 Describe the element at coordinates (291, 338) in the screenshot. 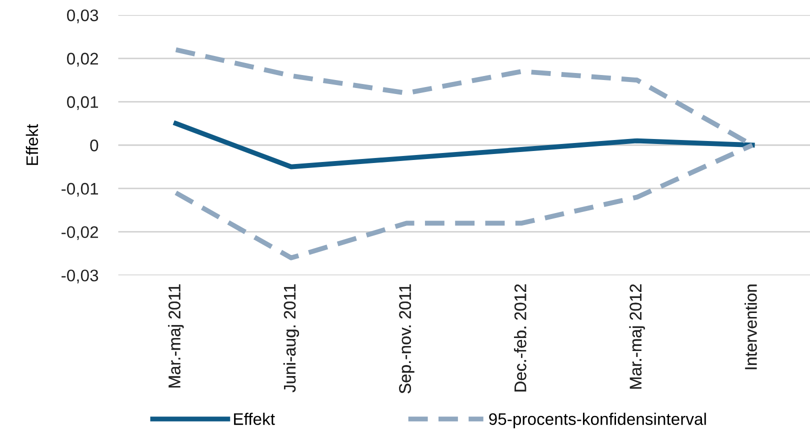

I see `x-tick-label: Juni-aug. 2011` at that location.